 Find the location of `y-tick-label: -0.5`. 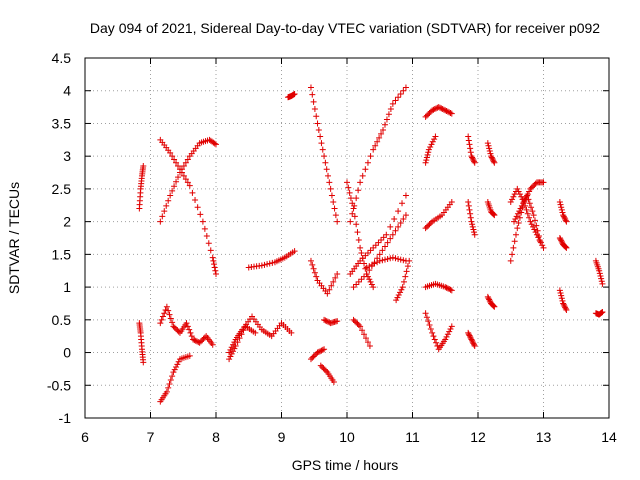

y-tick-label: -0.5 is located at coordinates (59, 385).